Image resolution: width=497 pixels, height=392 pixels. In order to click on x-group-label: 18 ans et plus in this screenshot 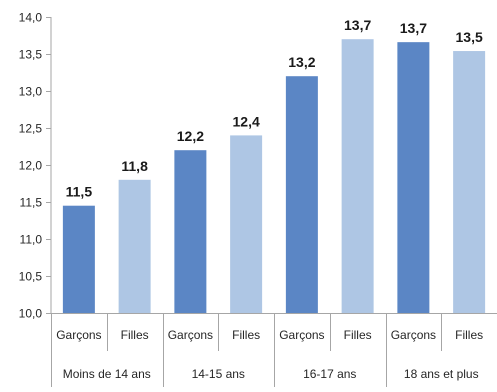, I will do `click(441, 374)`.